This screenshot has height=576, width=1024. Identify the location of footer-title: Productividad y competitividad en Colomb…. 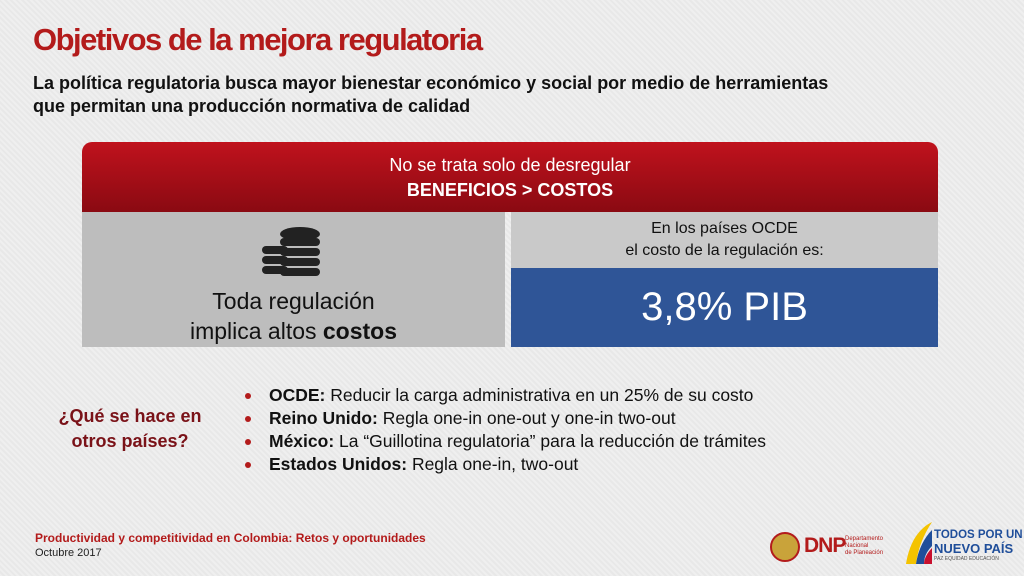
(230, 538).